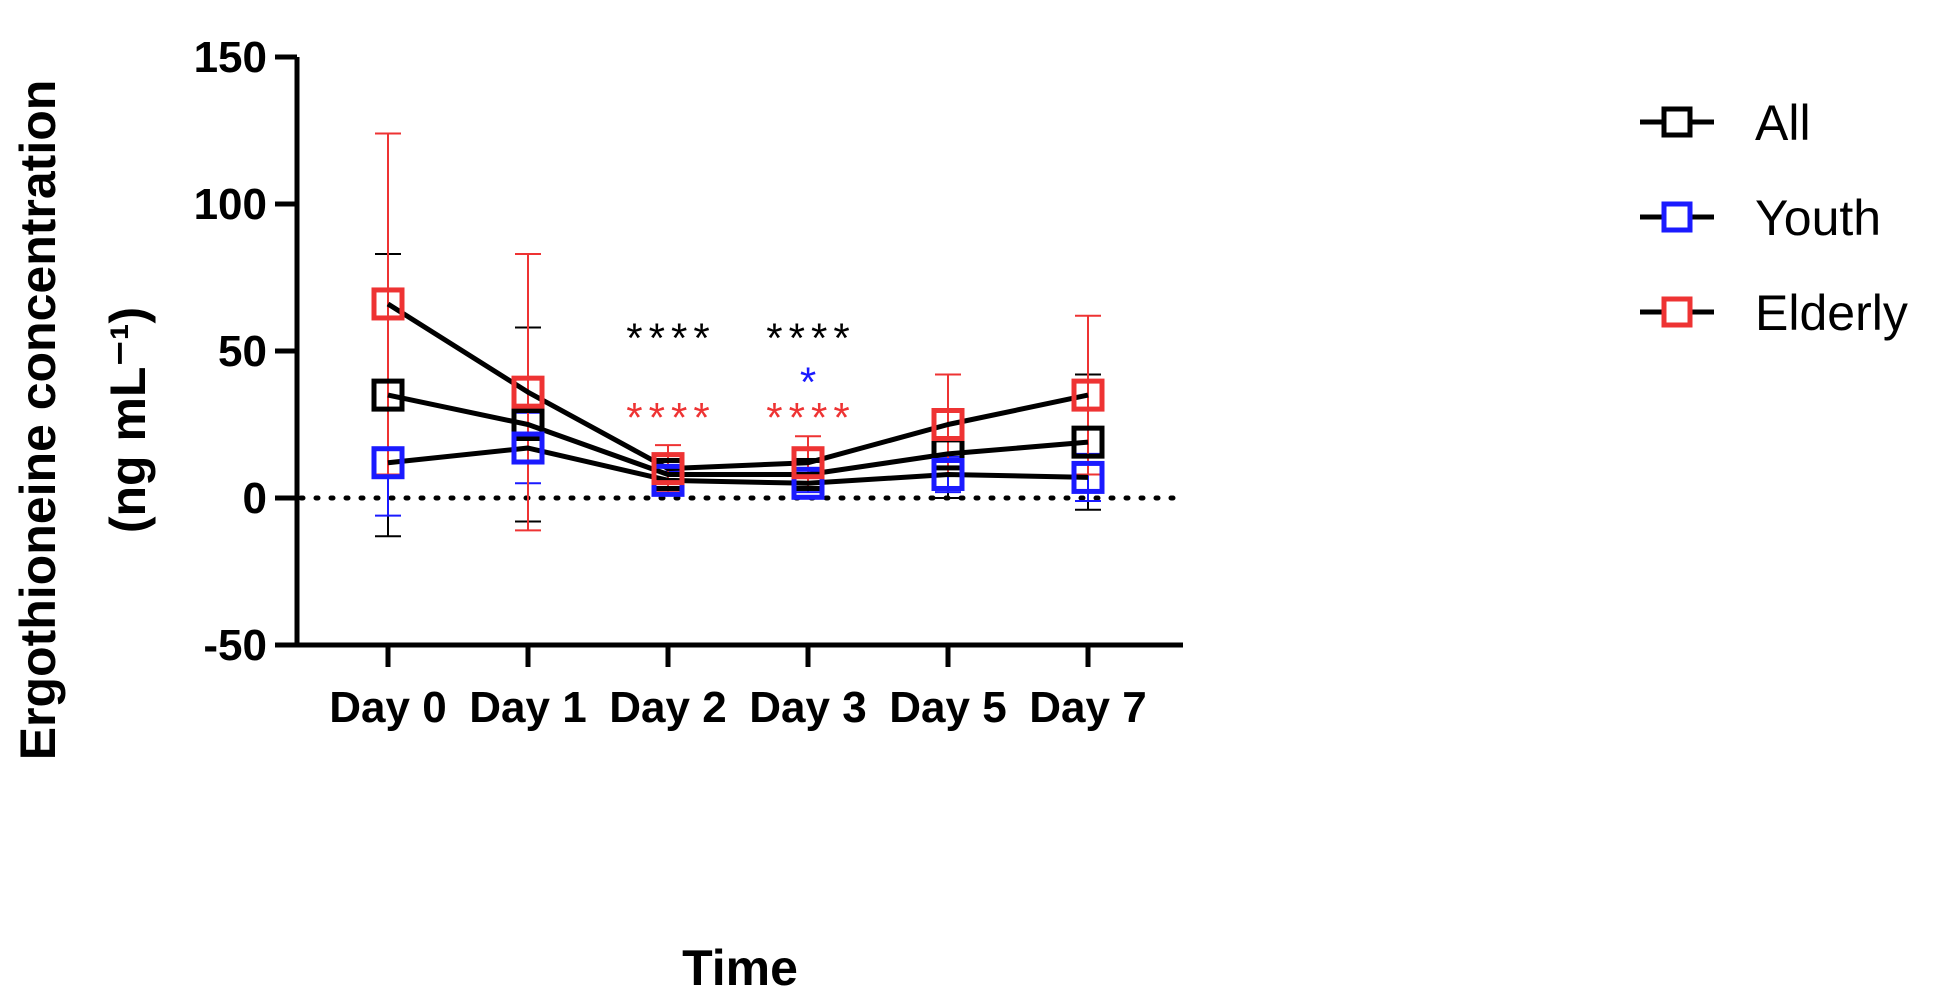 This screenshot has width=1945, height=999. What do you see at coordinates (1831, 313) in the screenshot?
I see `legend-label: Elderly` at bounding box center [1831, 313].